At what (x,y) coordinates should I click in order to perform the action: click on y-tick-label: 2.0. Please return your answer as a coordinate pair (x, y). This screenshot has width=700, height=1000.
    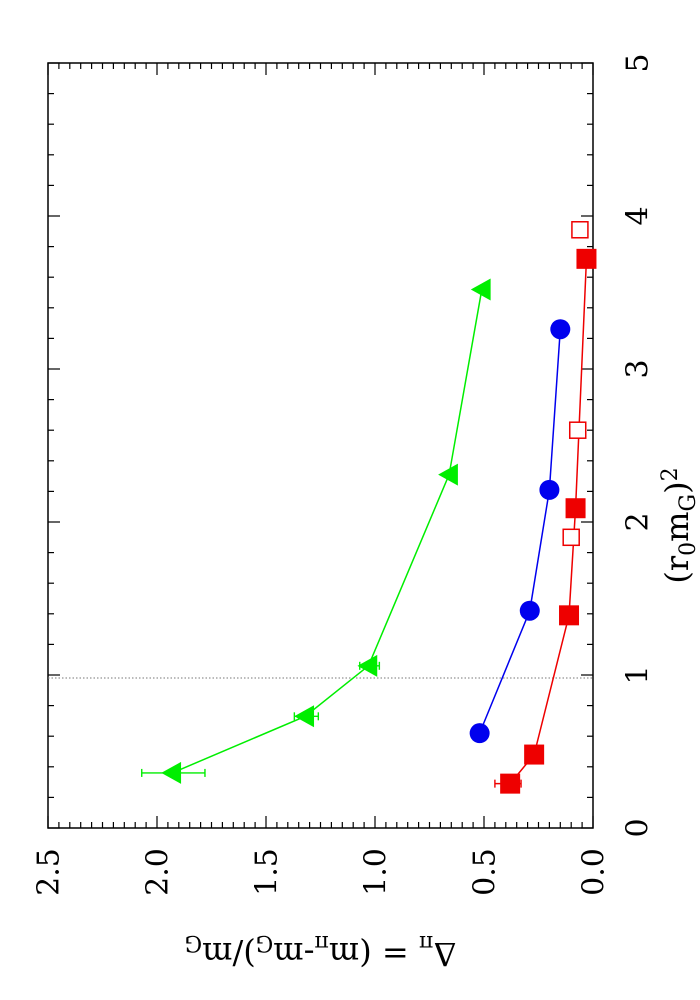
    Looking at the image, I should click on (158, 872).